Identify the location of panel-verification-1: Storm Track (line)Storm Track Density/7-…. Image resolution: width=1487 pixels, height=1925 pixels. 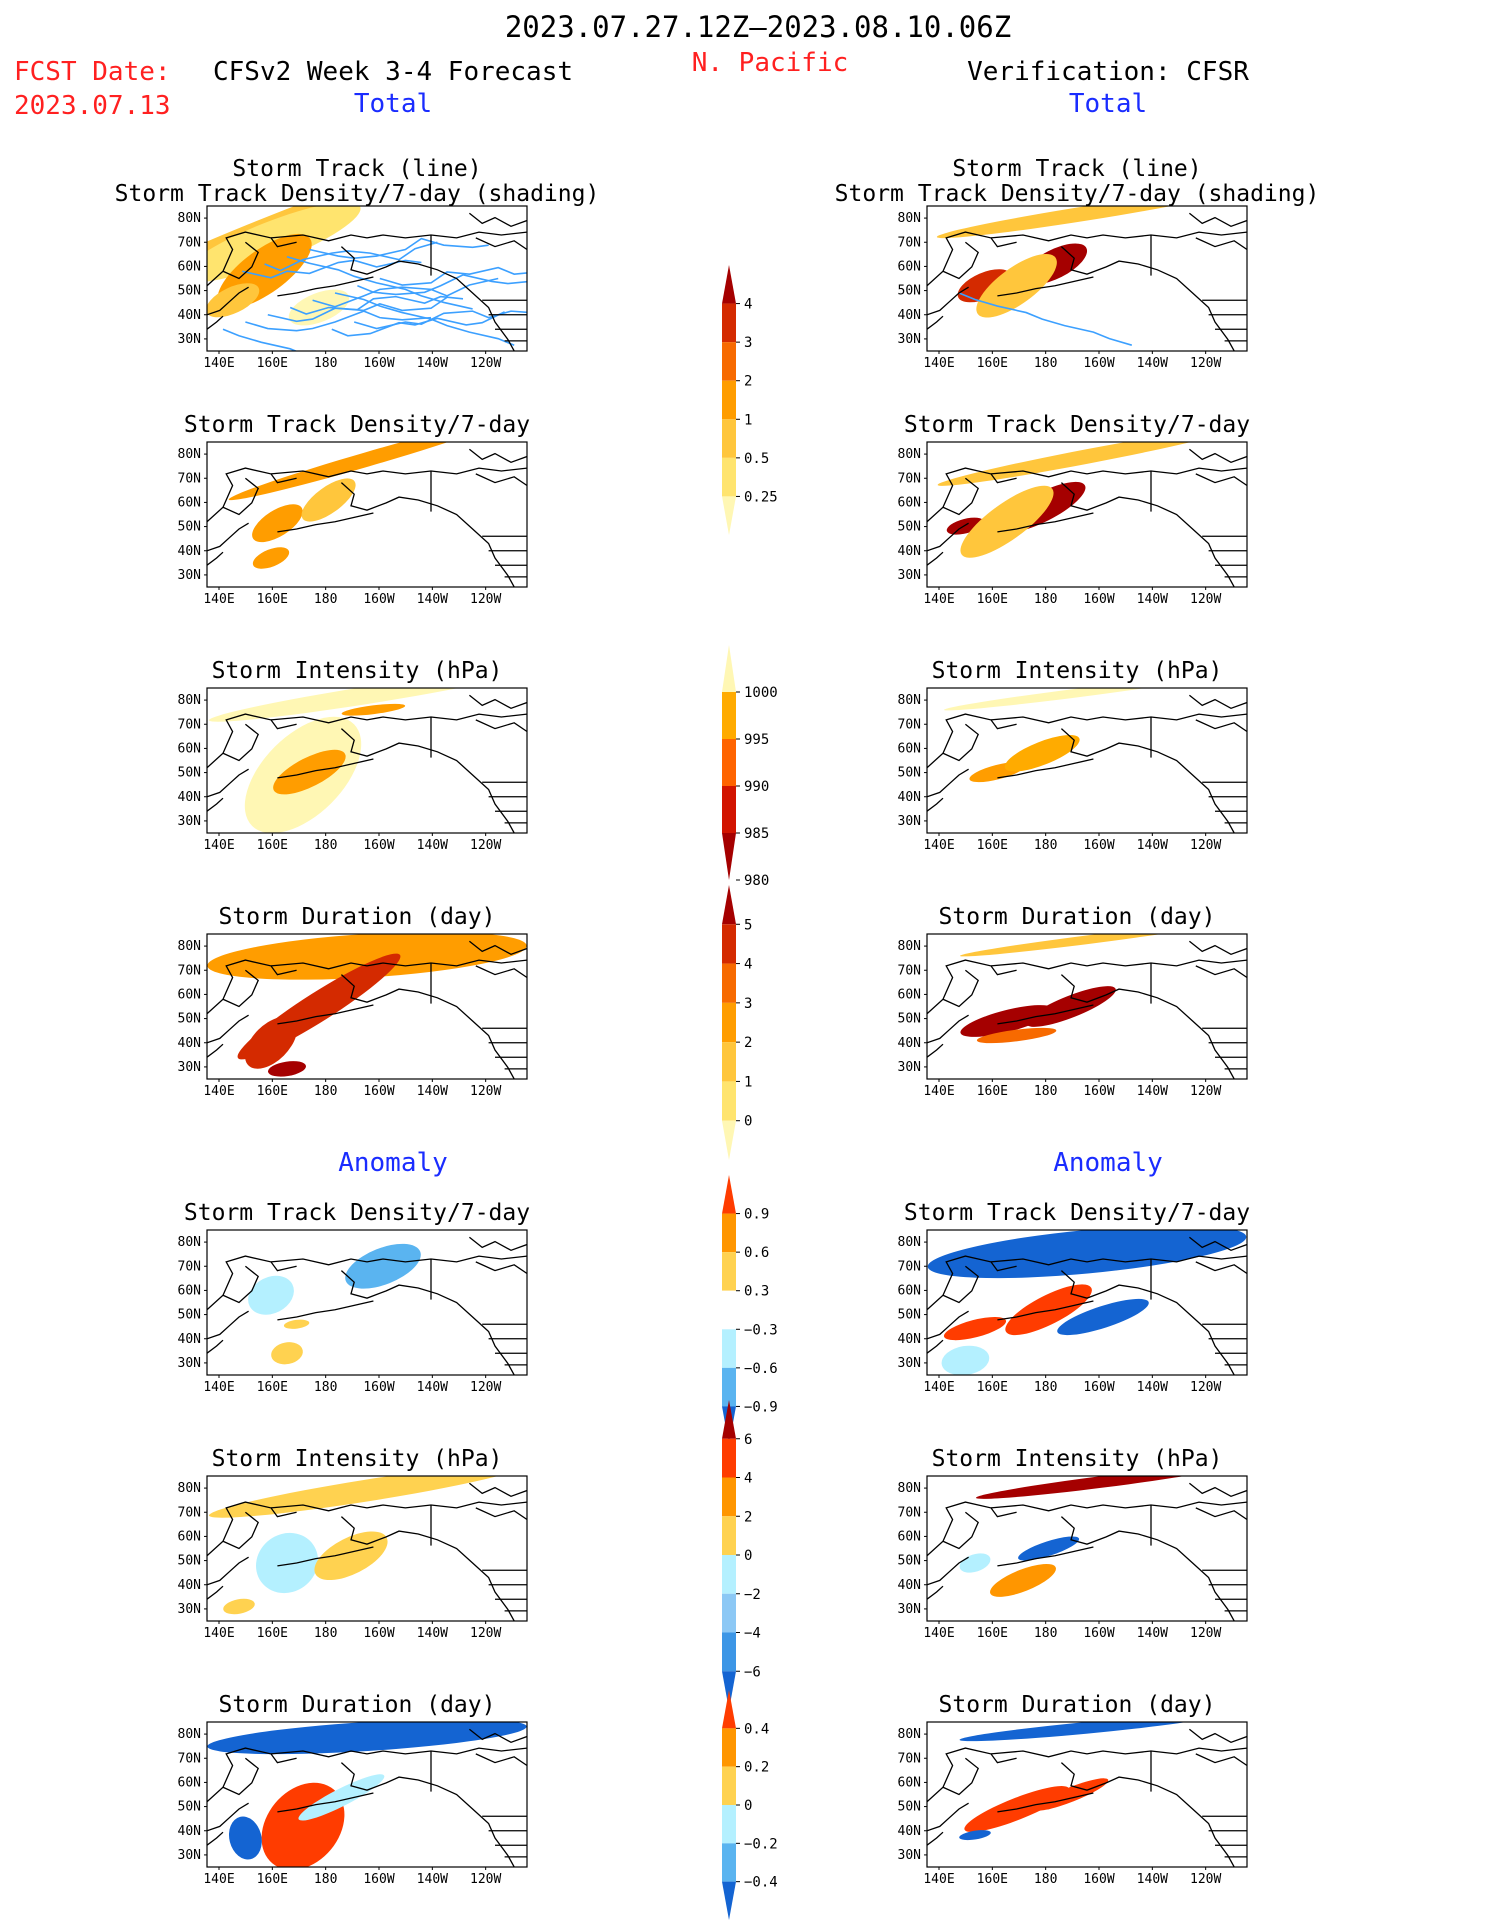
(1077, 263).